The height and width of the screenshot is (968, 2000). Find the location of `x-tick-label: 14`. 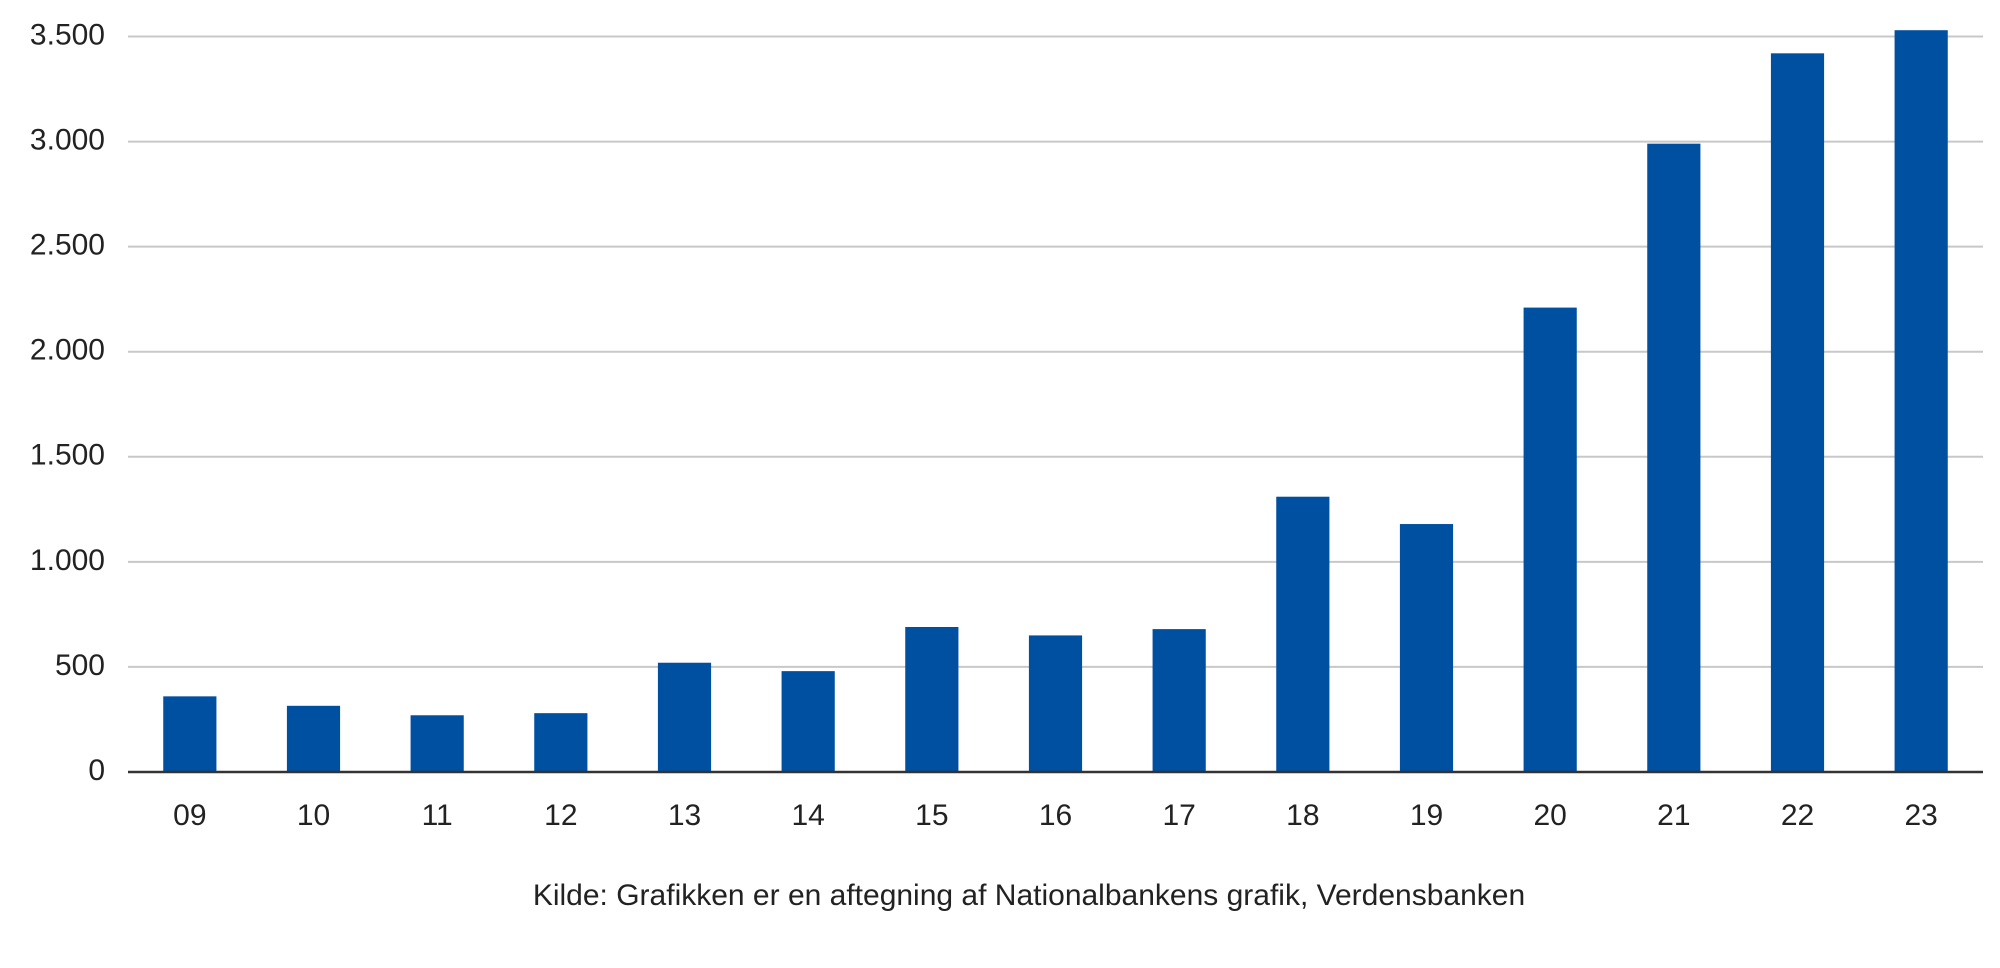

x-tick-label: 14 is located at coordinates (807, 815).